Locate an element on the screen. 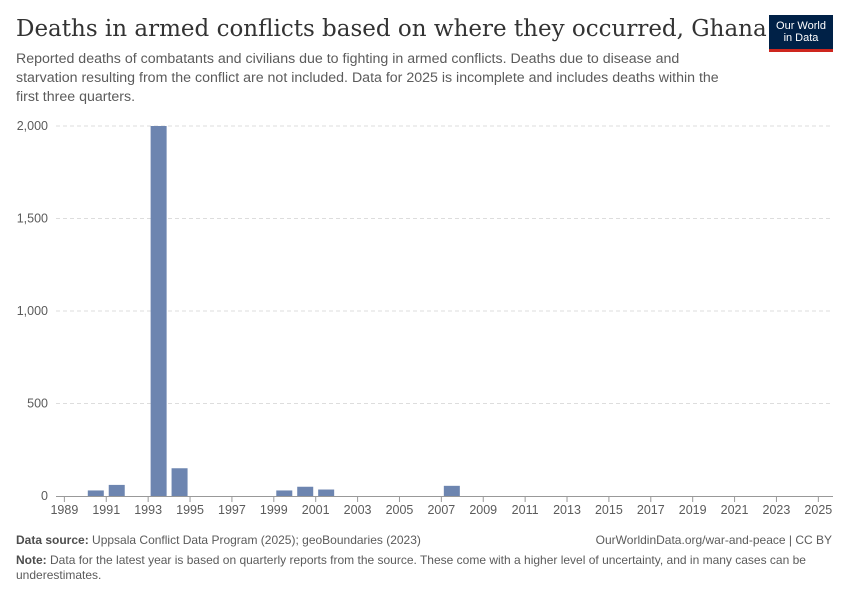 This screenshot has width=850, height=600. x-tick-label: 1989 is located at coordinates (64, 510).